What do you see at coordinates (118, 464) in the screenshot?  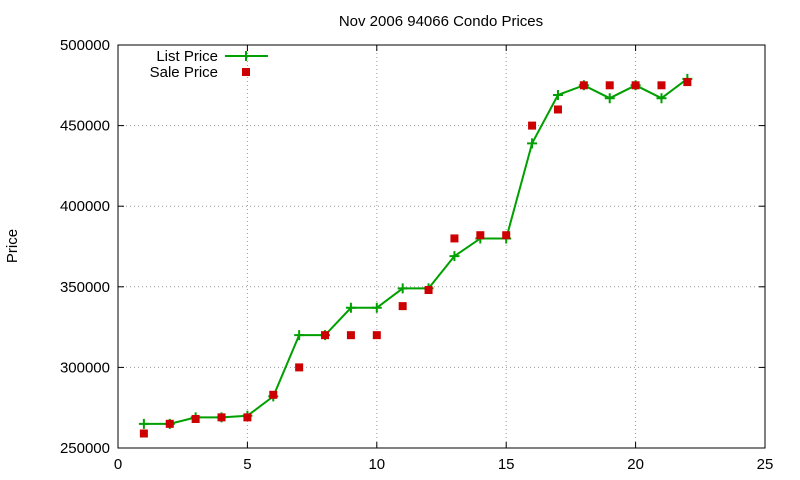 I see `x-tick-label: 0` at bounding box center [118, 464].